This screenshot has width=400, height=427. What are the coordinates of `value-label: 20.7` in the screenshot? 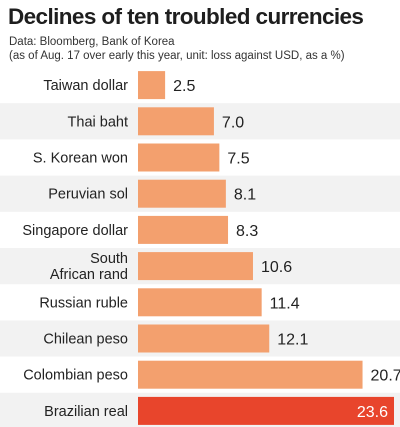 It's located at (385, 376).